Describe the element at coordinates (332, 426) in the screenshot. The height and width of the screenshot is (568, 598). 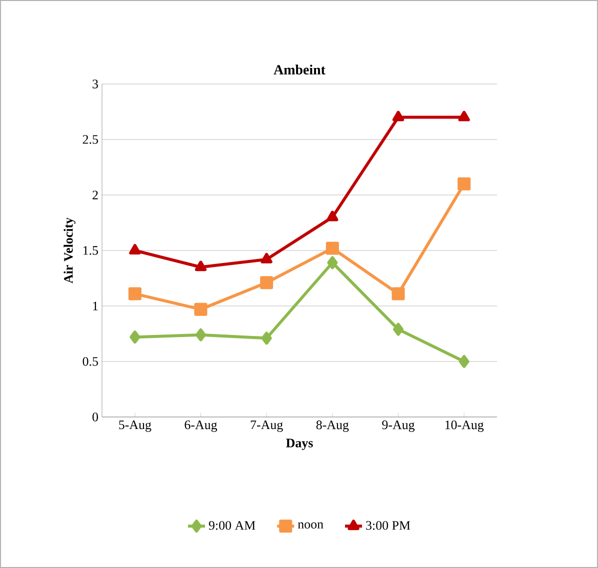
I see `x-tick-label: 8-Aug` at that location.